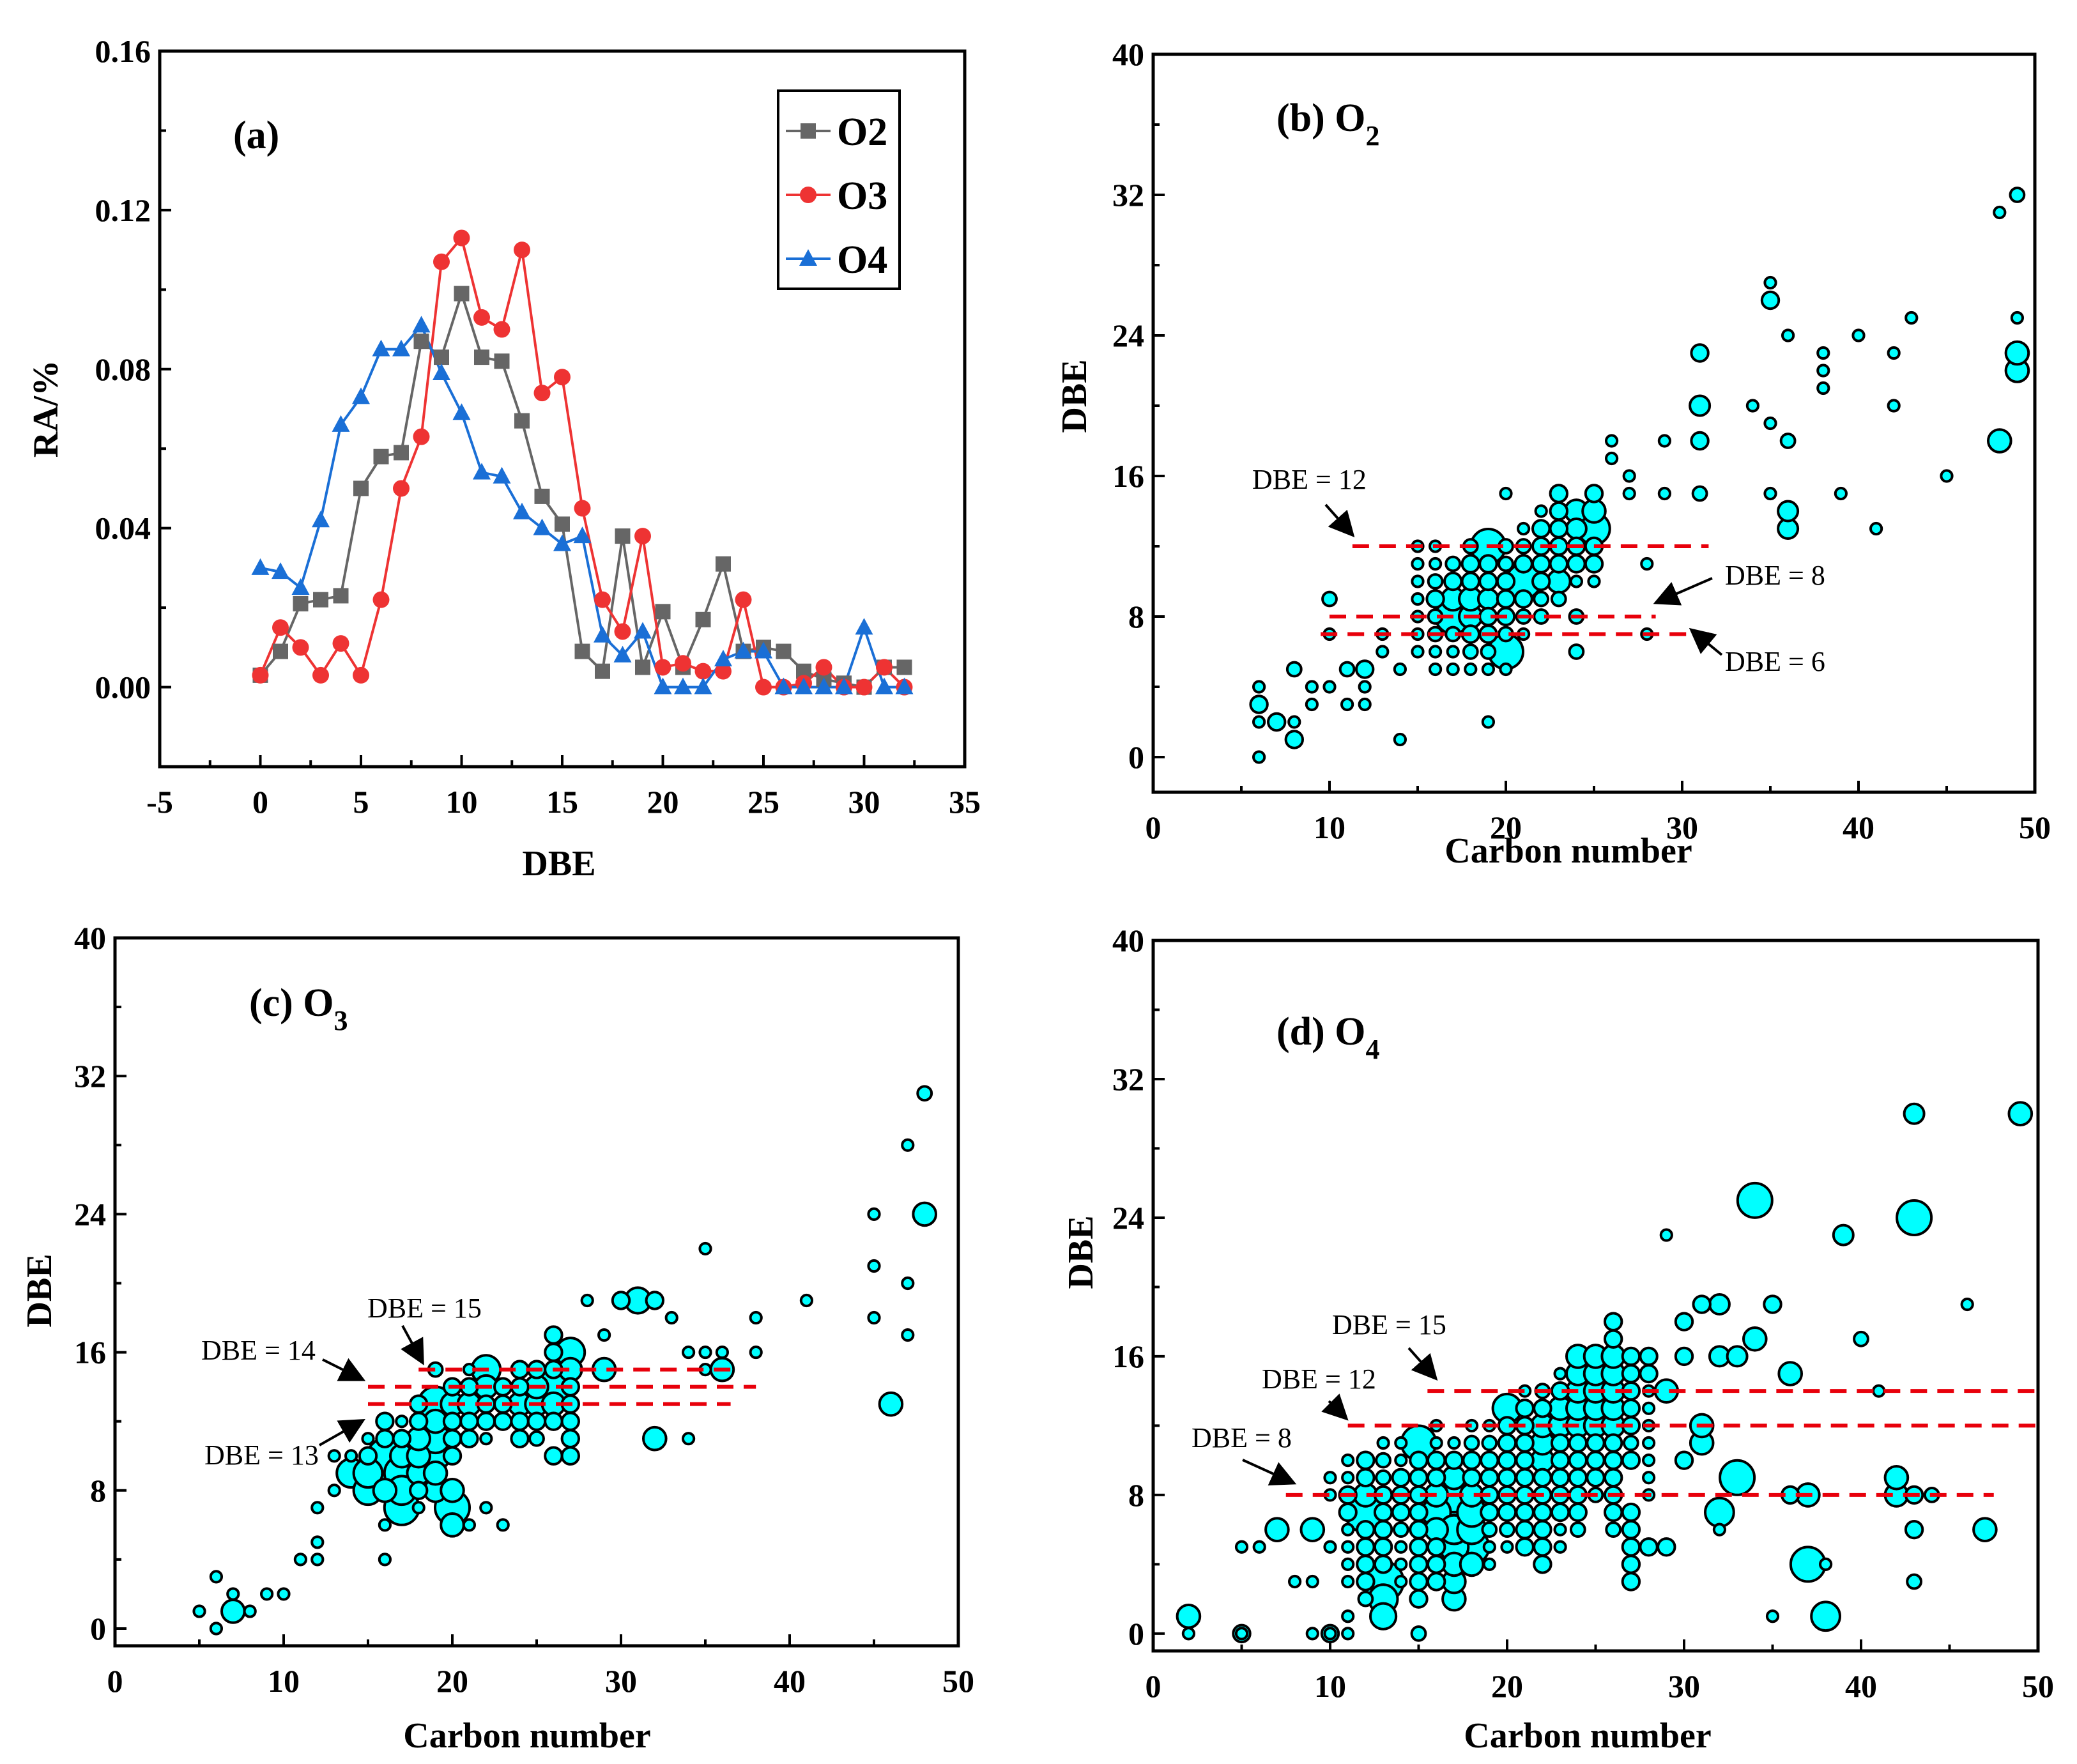 This screenshot has width=2077, height=1764. What do you see at coordinates (2035, 827) in the screenshot?
I see `x-tick-label: 50` at bounding box center [2035, 827].